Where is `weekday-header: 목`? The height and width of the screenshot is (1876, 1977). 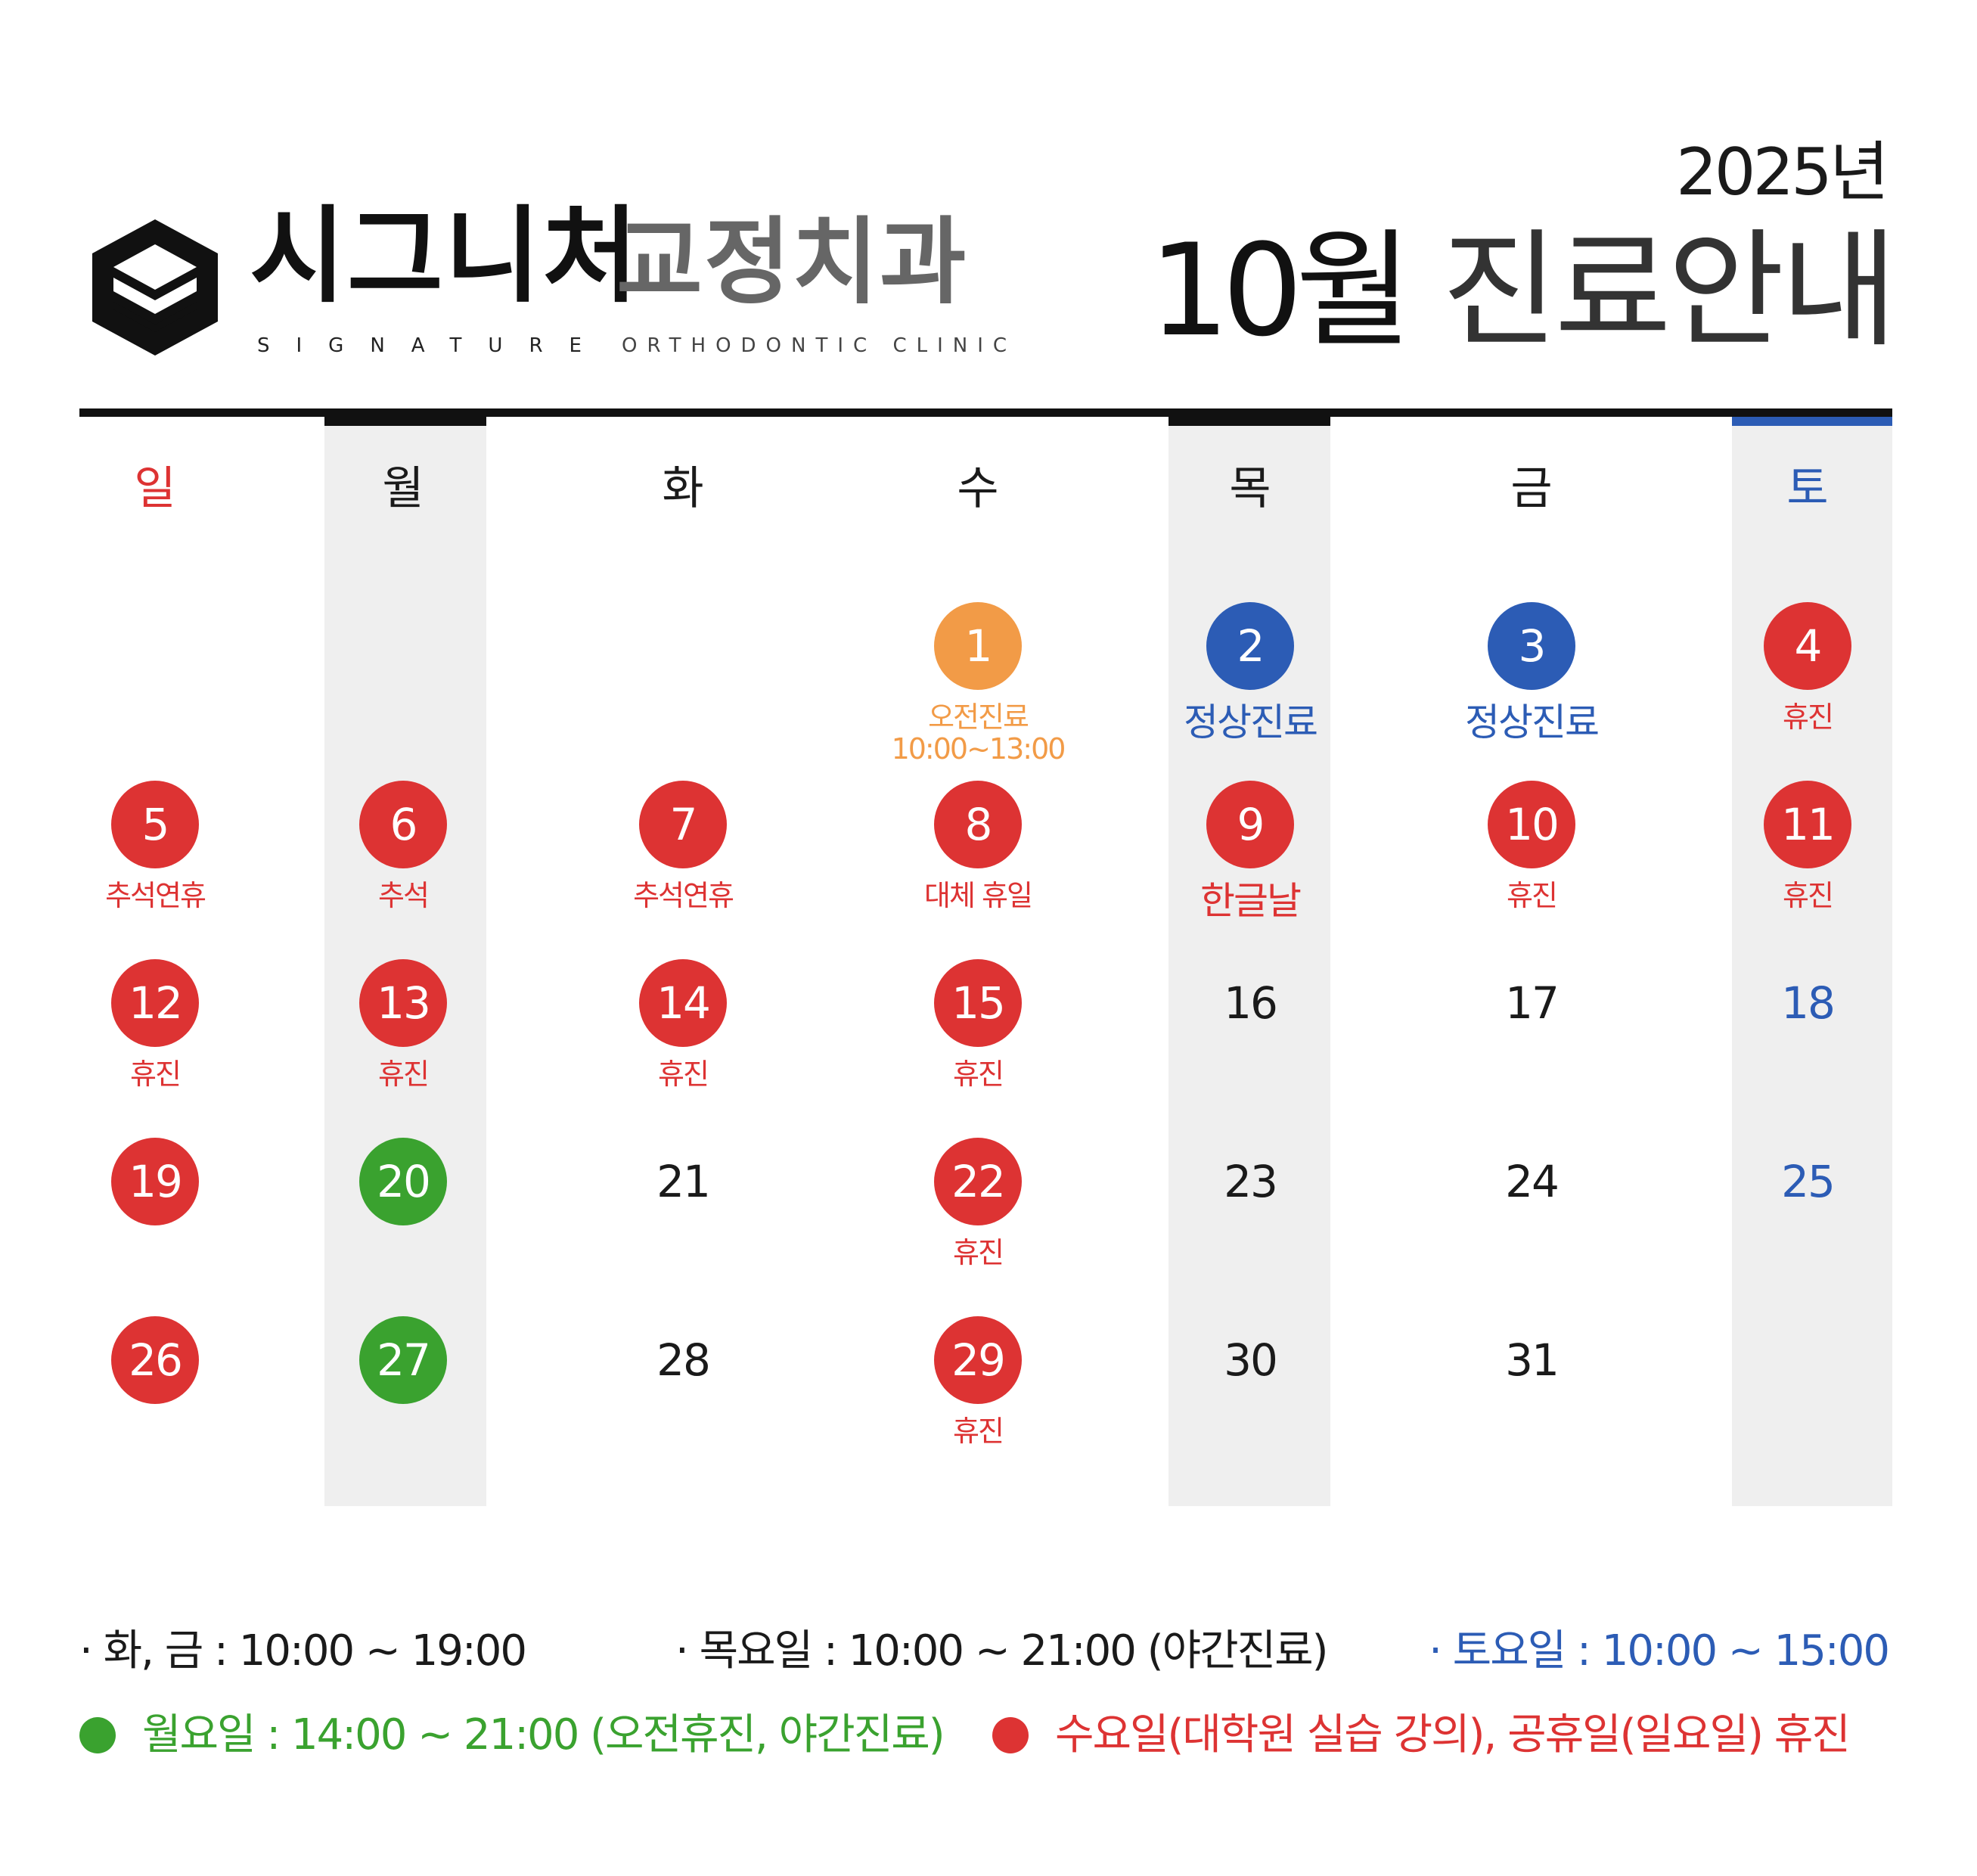 weekday-header: 목 is located at coordinates (1250, 488).